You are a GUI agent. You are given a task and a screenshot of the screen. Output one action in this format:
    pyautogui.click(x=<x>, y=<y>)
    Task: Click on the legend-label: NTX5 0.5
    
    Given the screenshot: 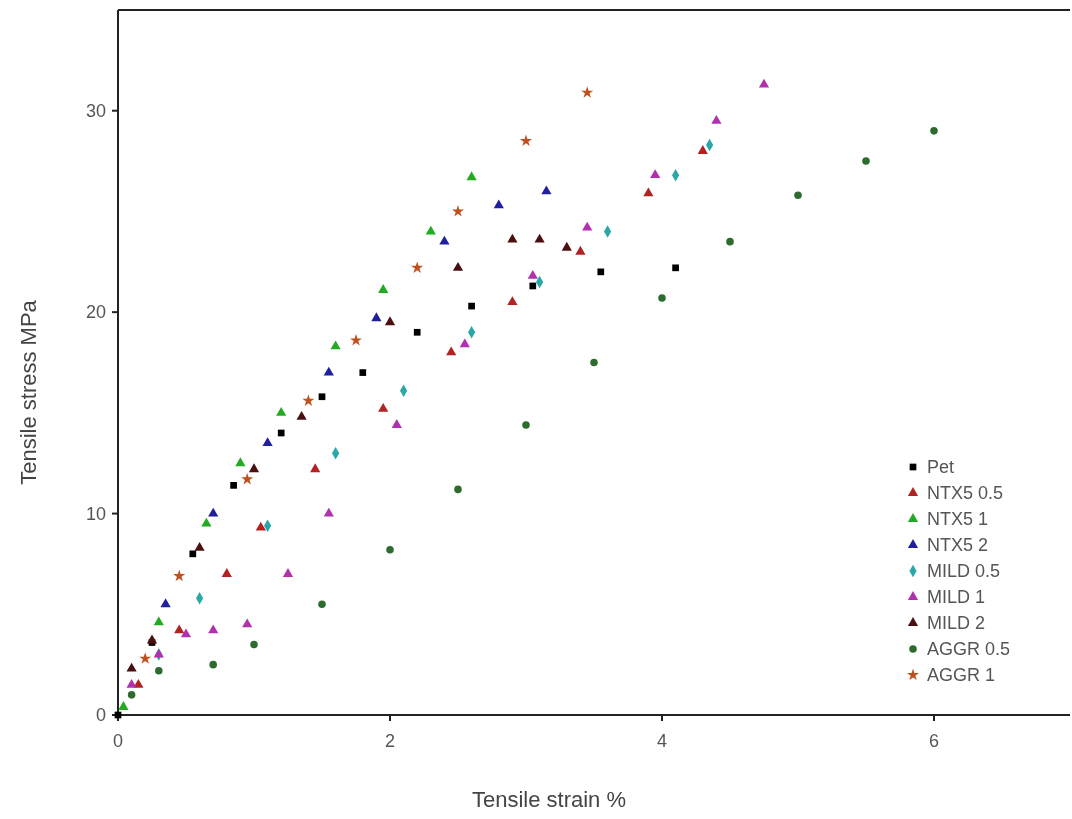 What is the action you would take?
    pyautogui.click(x=965, y=493)
    